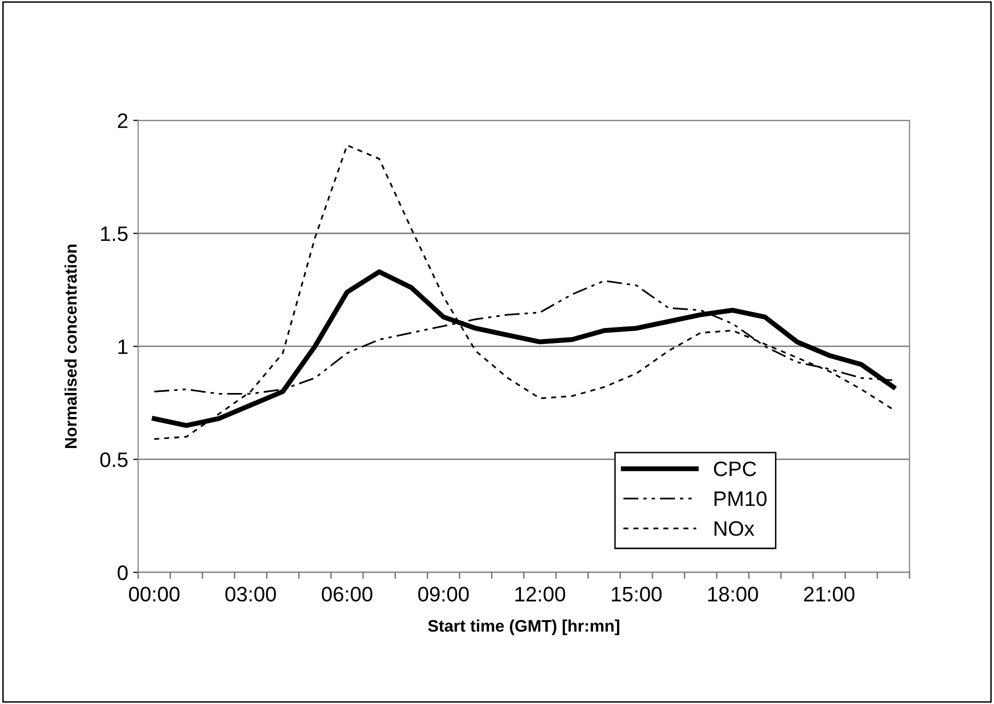  What do you see at coordinates (250, 594) in the screenshot?
I see `x-tick-label: 03:00` at bounding box center [250, 594].